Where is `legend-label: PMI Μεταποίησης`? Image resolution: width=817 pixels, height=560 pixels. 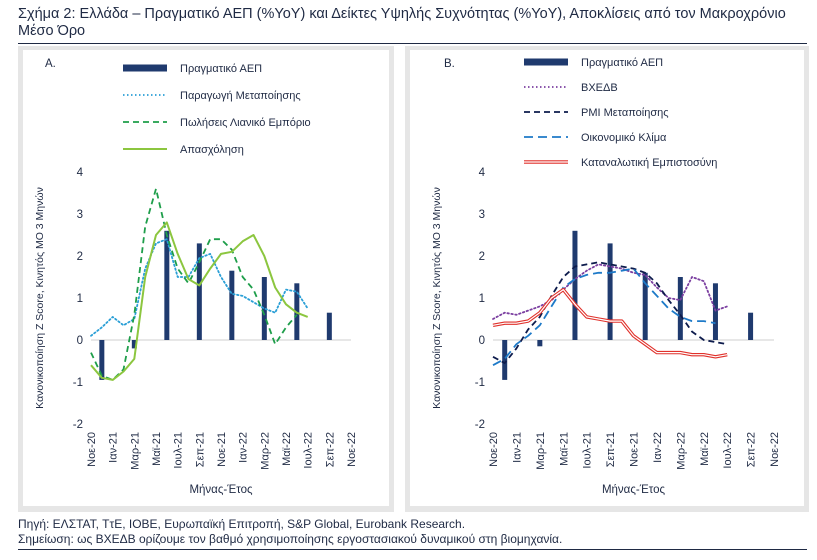
legend-label: PMI Μεταποίησης is located at coordinates (625, 113).